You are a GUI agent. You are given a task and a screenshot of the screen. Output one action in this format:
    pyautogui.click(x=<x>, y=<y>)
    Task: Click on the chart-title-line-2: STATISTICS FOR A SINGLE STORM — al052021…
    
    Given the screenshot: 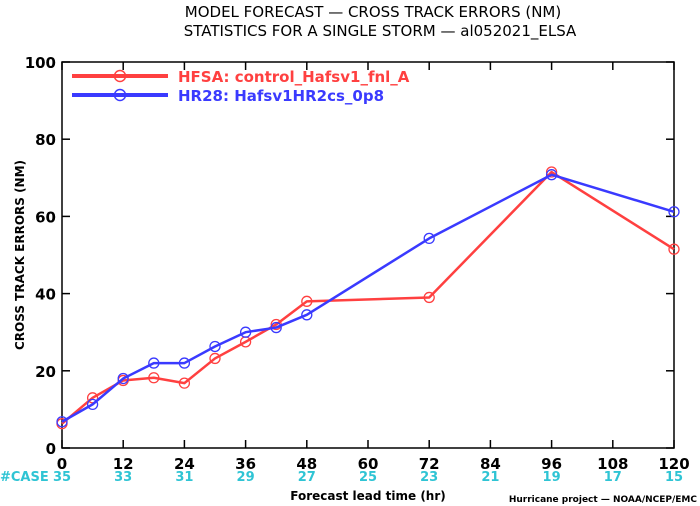 What is the action you would take?
    pyautogui.click(x=380, y=31)
    